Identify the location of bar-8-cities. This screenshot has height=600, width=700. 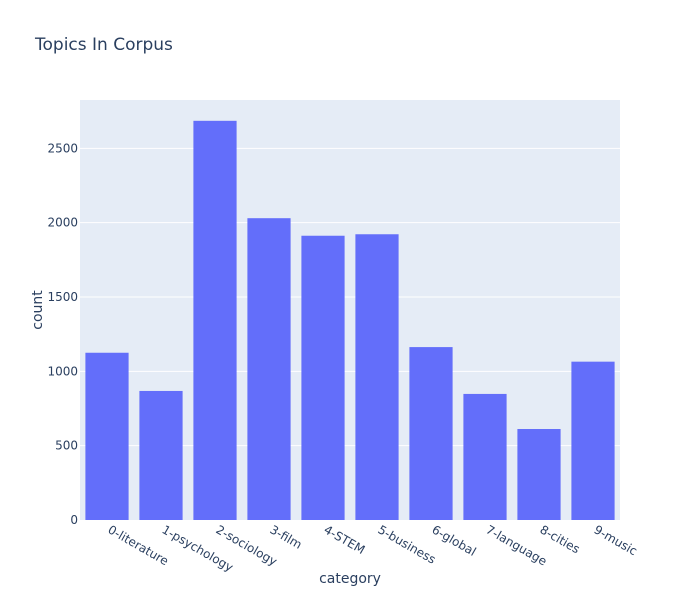
(539, 474).